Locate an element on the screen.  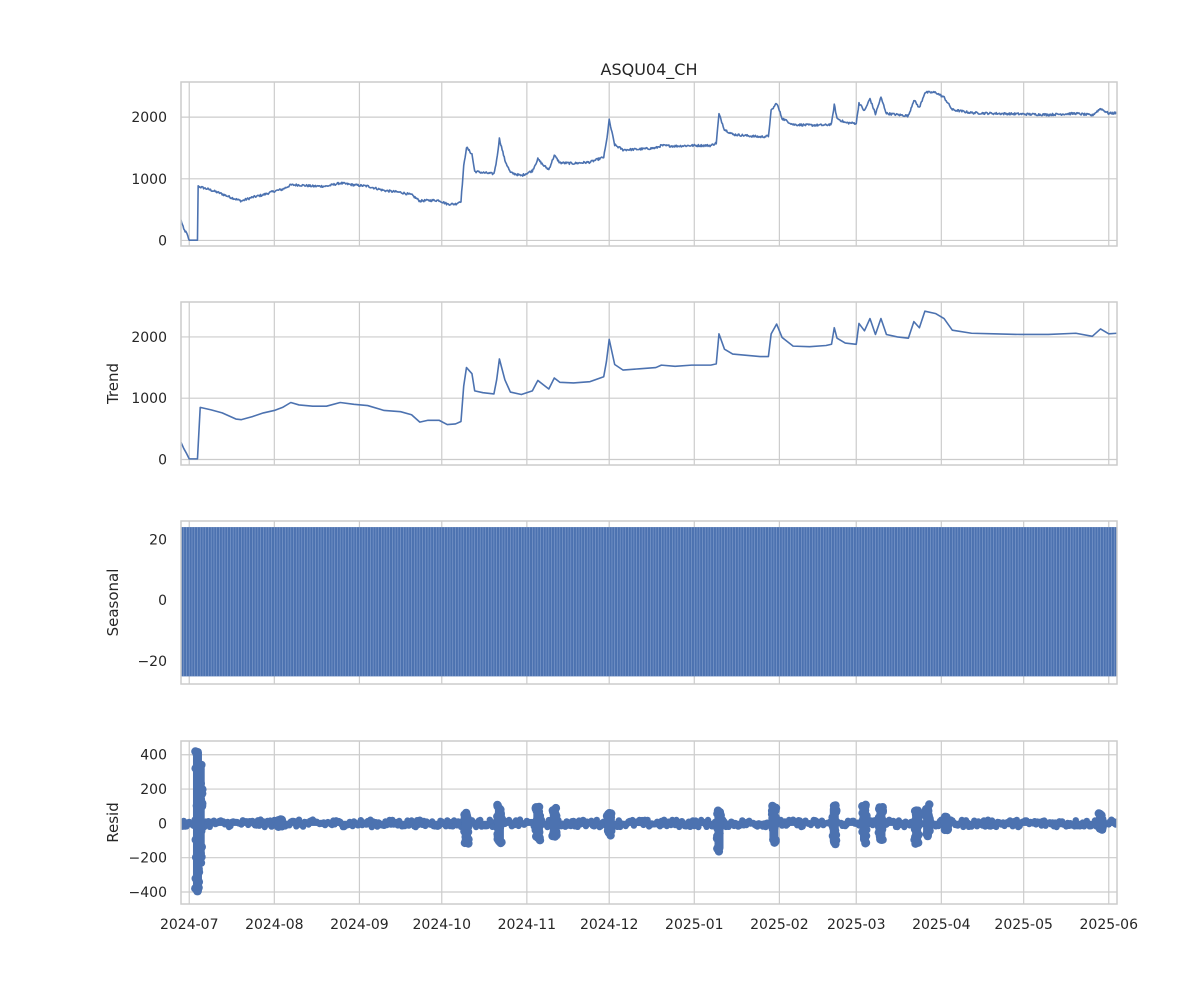
x-tick-label: 2025-03 is located at coordinates (856, 925).